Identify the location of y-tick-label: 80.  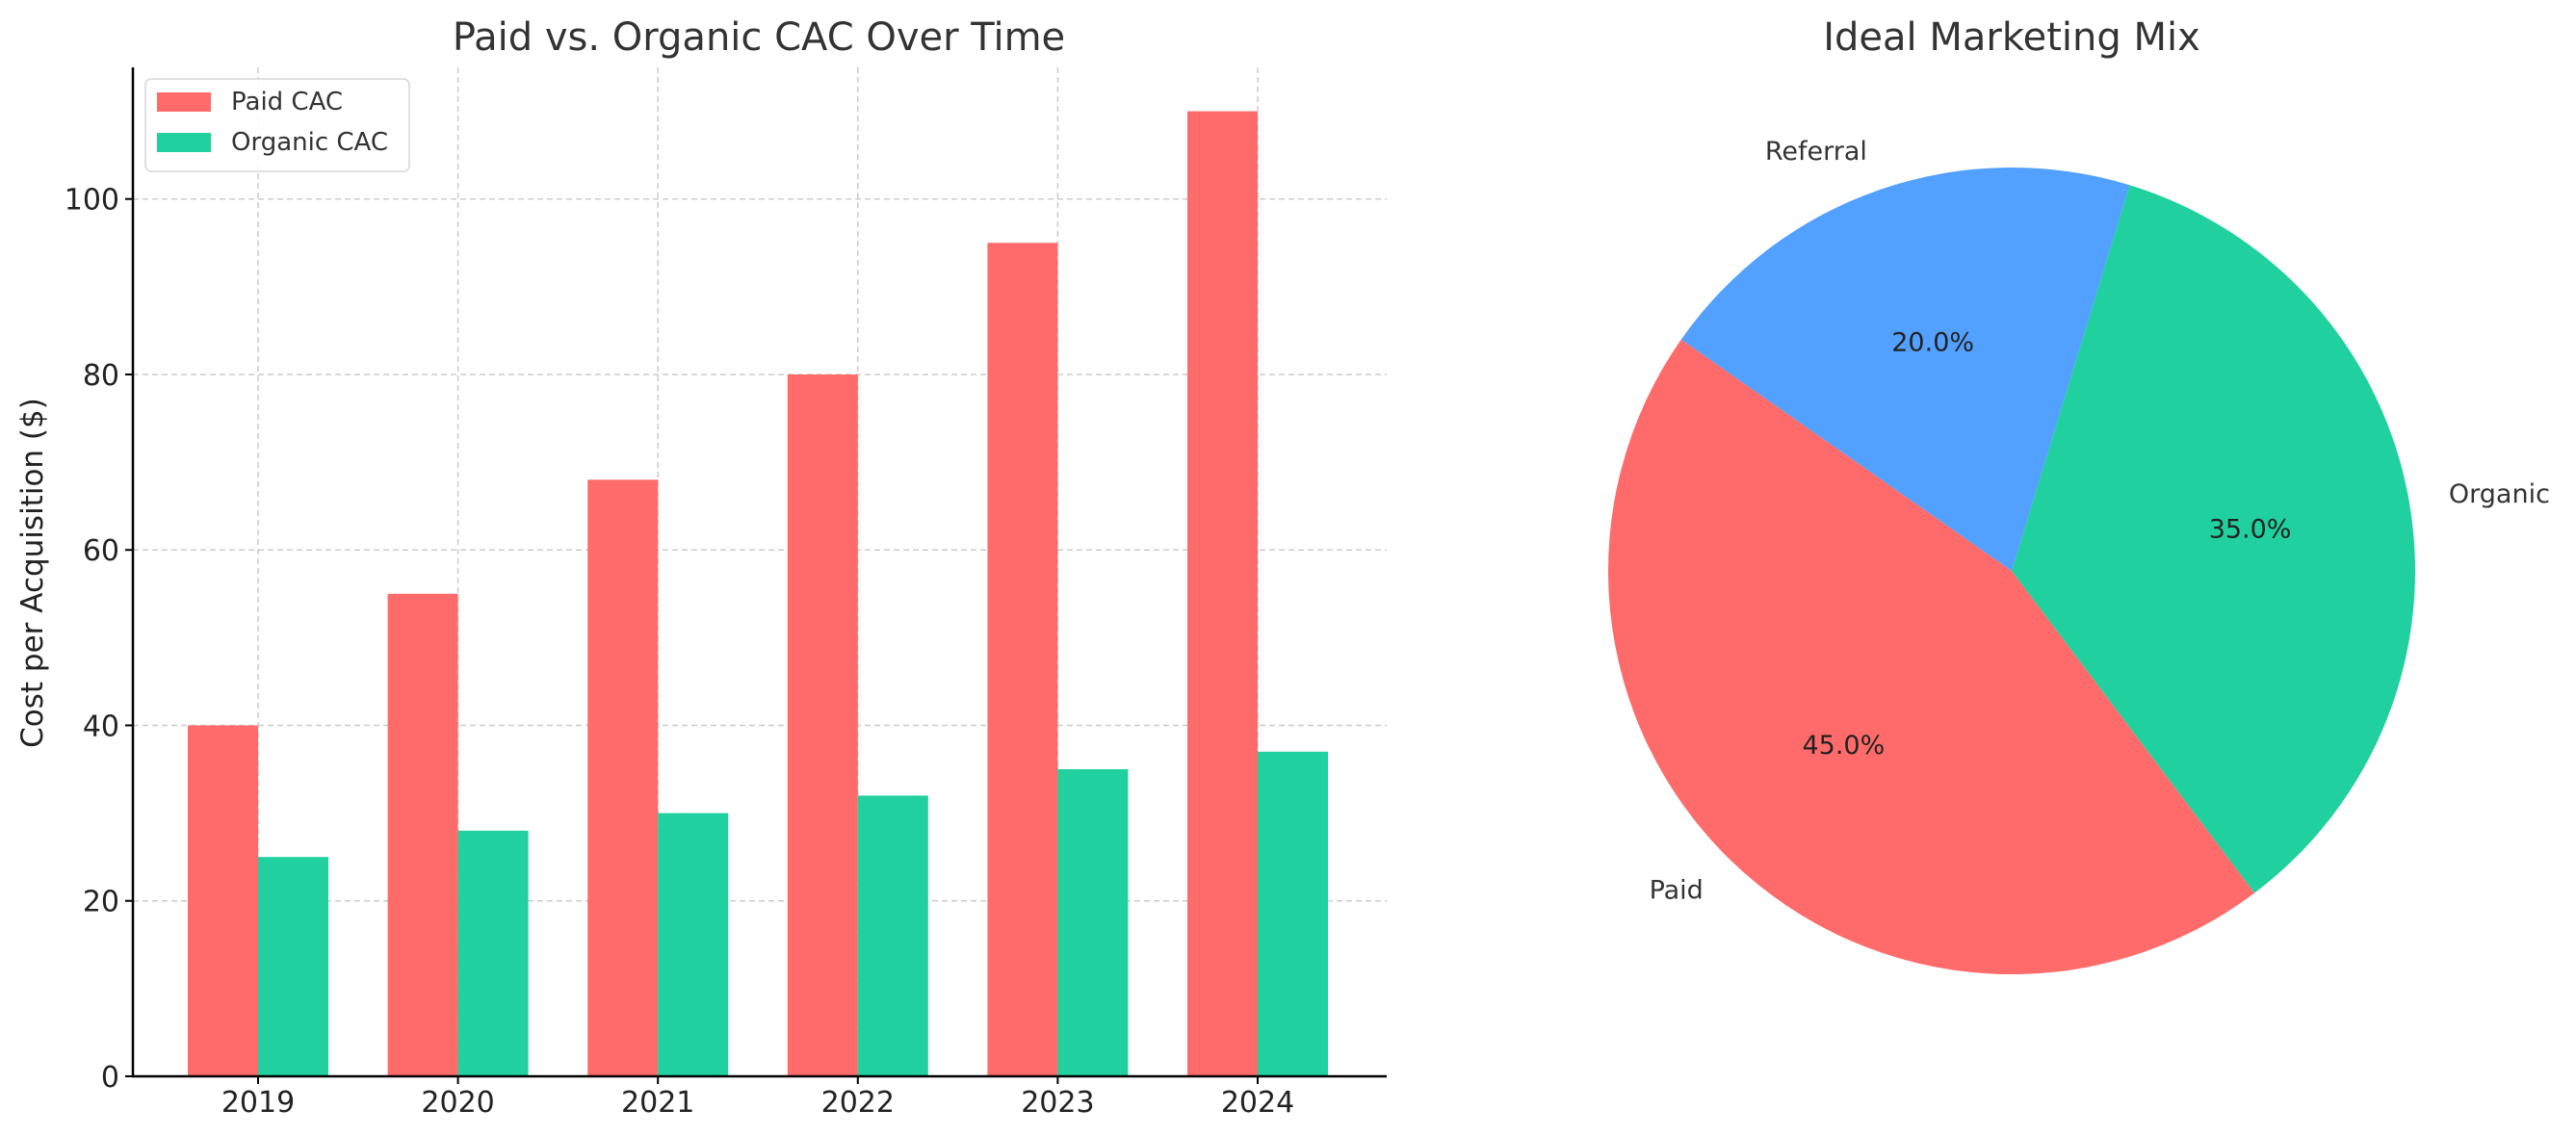
(101, 376).